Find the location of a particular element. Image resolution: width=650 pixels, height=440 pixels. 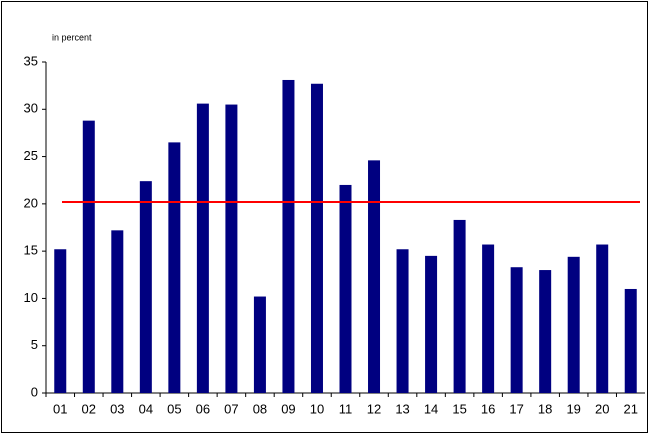

x-tick-label: 08 is located at coordinates (260, 408).